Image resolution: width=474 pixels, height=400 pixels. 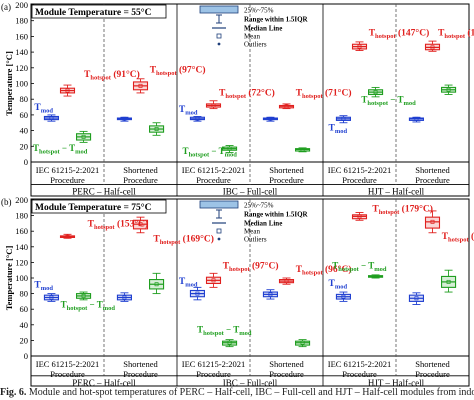 What do you see at coordinates (132, 224) in the screenshot?
I see `annotation-value: (153°C)` at bounding box center [132, 224].